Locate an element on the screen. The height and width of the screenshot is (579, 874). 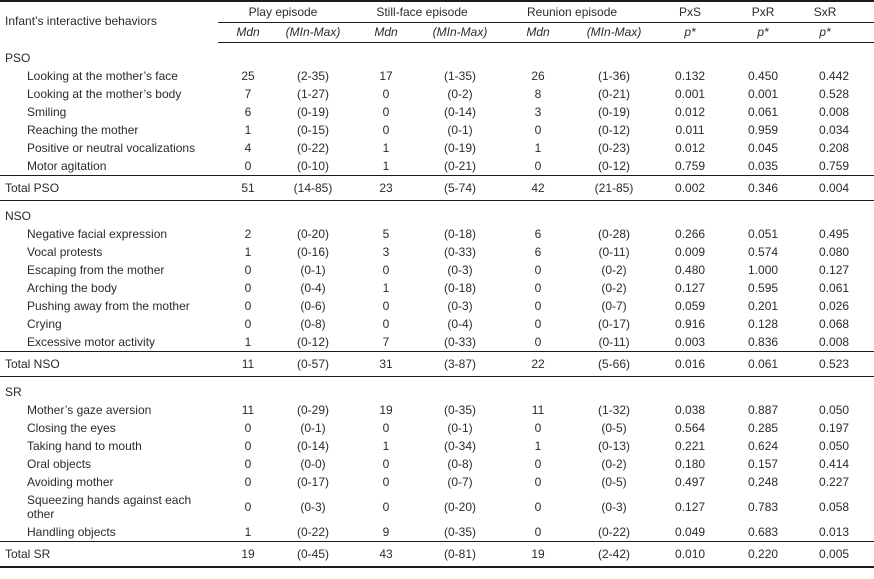
col-group-sxr: SxR is located at coordinates (834, 12).